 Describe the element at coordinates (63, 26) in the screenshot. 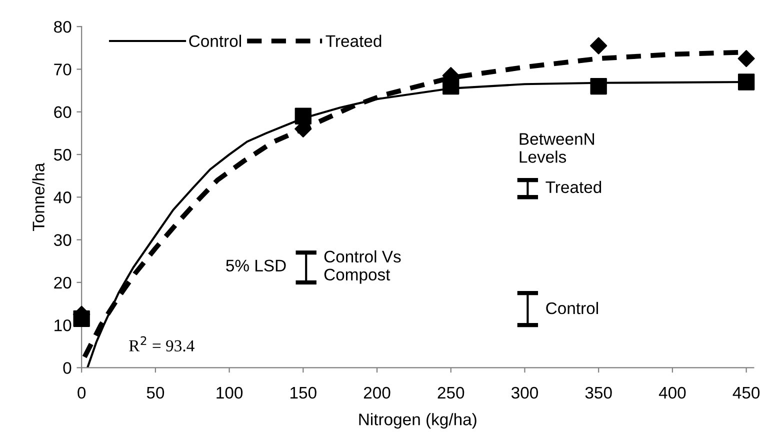

I see `y-tick-label: 80` at that location.